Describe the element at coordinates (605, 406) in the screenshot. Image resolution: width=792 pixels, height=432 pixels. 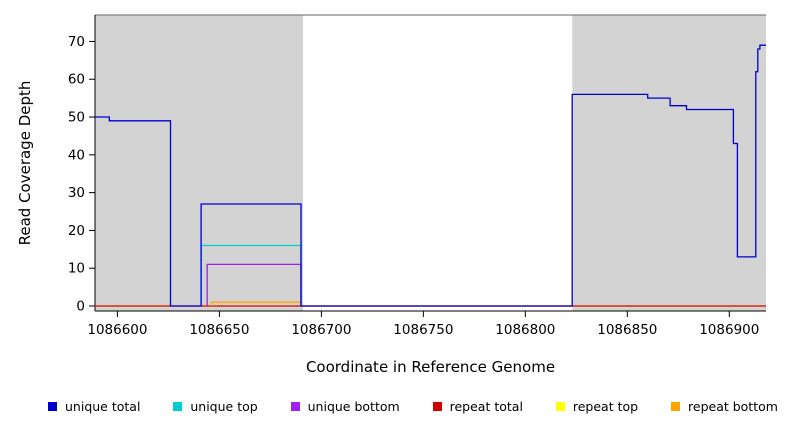
I see `legend-label: repeat top` at that location.